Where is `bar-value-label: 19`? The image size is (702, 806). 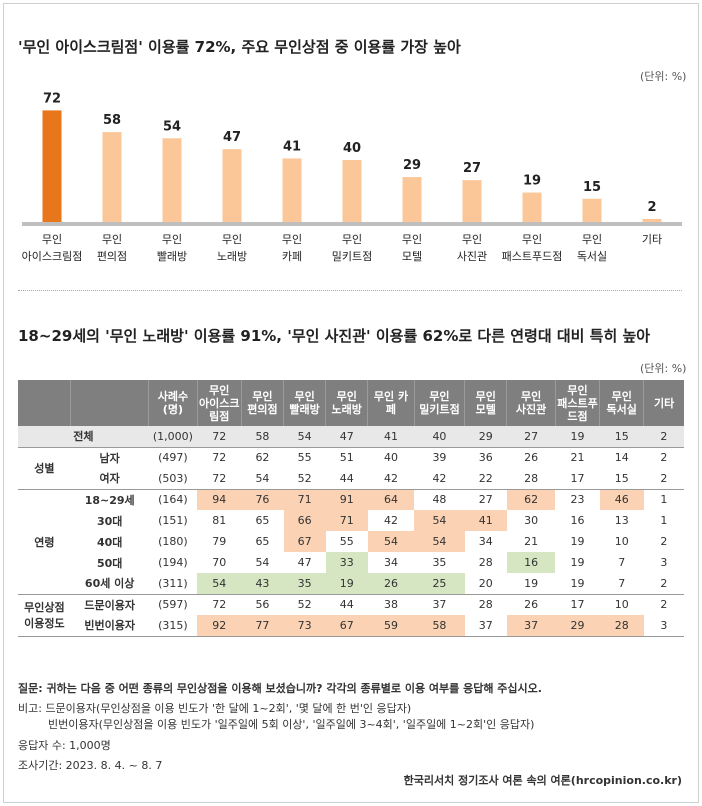
bar-value-label: 19 is located at coordinates (532, 181).